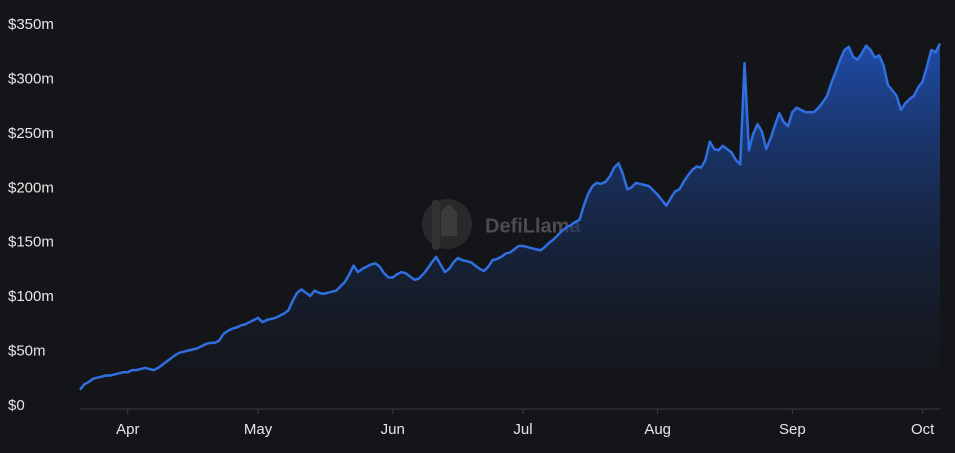 The image size is (955, 453). I want to click on x-tick-label: Sep, so click(792, 429).